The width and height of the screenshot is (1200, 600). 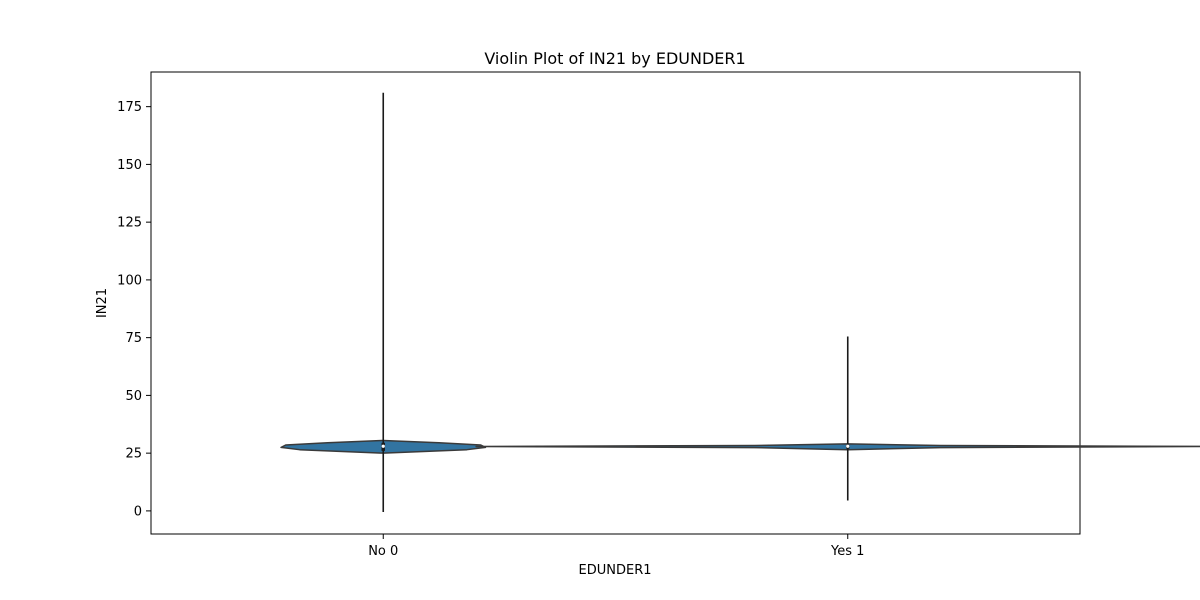 I want to click on y-tick-label: 100, so click(x=129, y=280).